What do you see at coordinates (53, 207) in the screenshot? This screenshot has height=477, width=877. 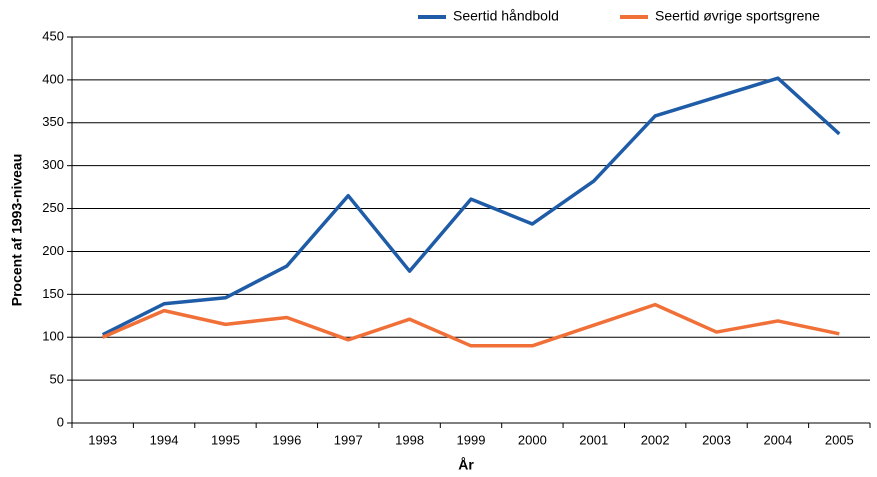 I see `y-tick-label: 250` at bounding box center [53, 207].